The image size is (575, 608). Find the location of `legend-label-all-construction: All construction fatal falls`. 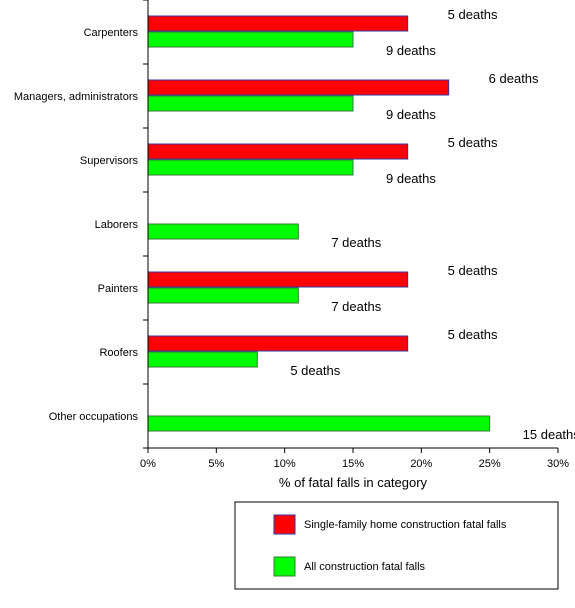

legend-label-all-construction: All construction fatal falls is located at coordinates (365, 567).